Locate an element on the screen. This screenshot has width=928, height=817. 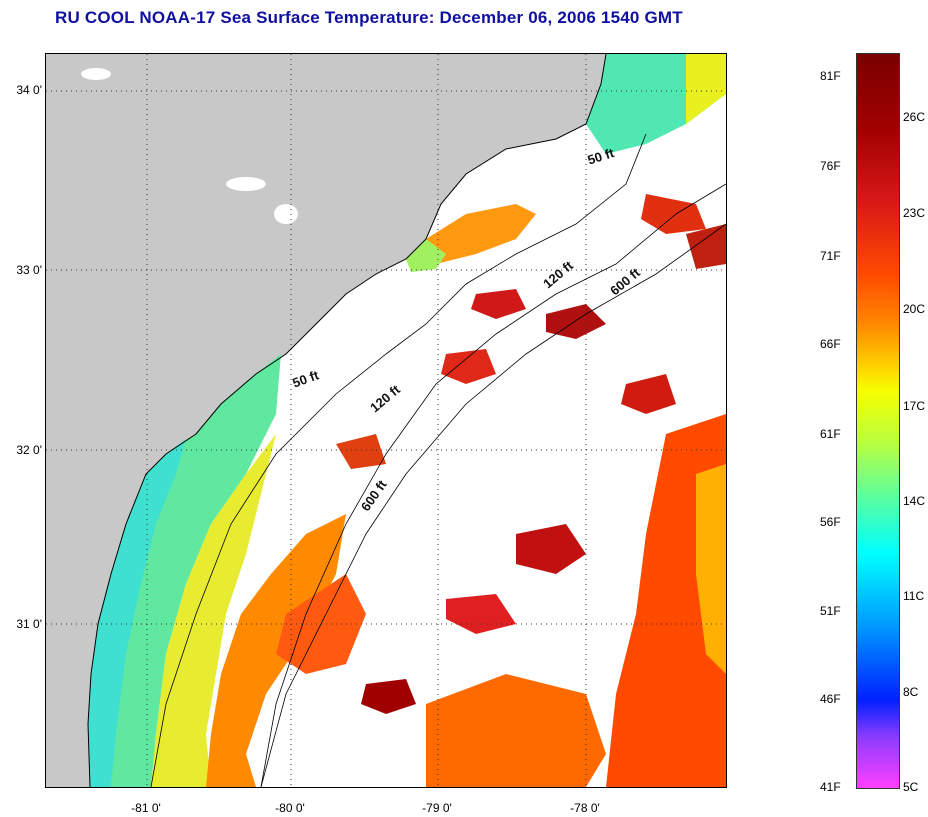
colorbar-label-41f: 41F is located at coordinates (830, 787).